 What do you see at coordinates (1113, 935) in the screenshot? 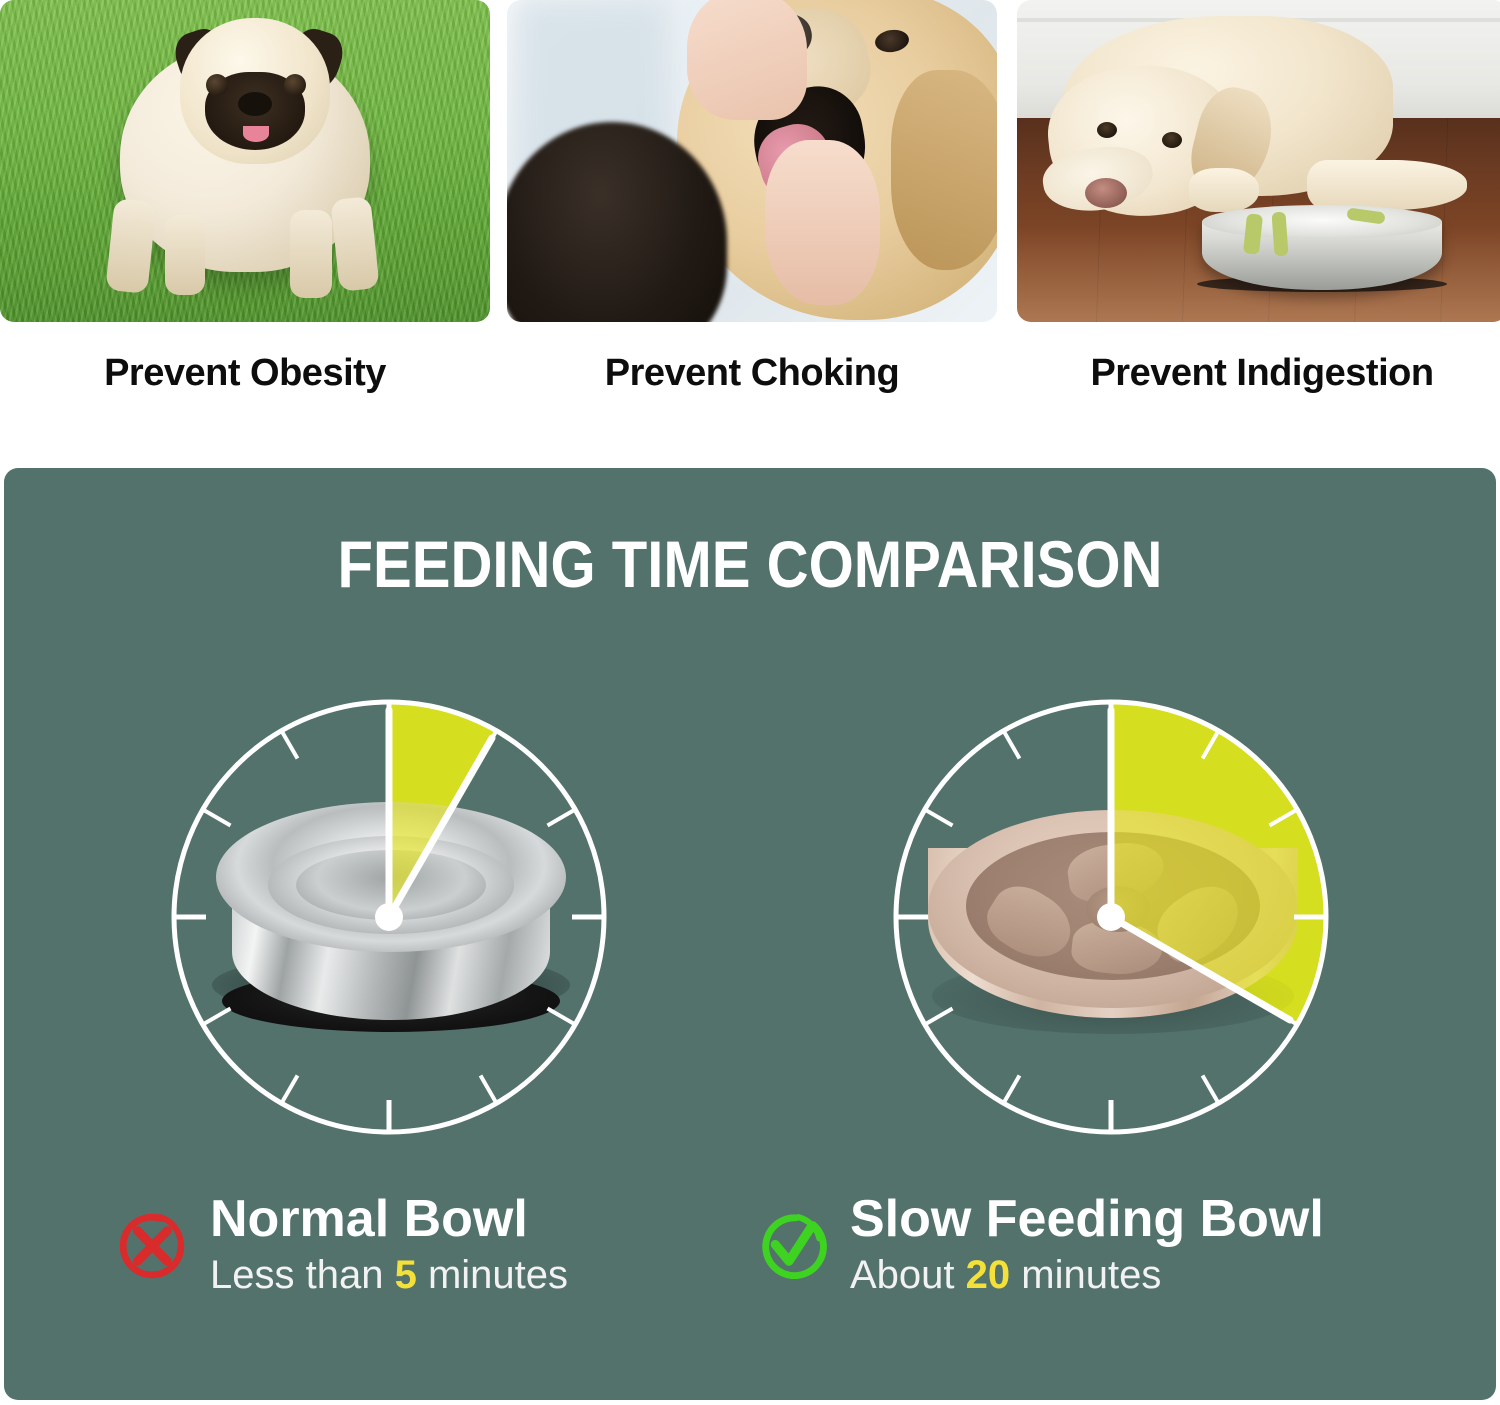
I see `beige-slow-feeder-bowl` at bounding box center [1113, 935].